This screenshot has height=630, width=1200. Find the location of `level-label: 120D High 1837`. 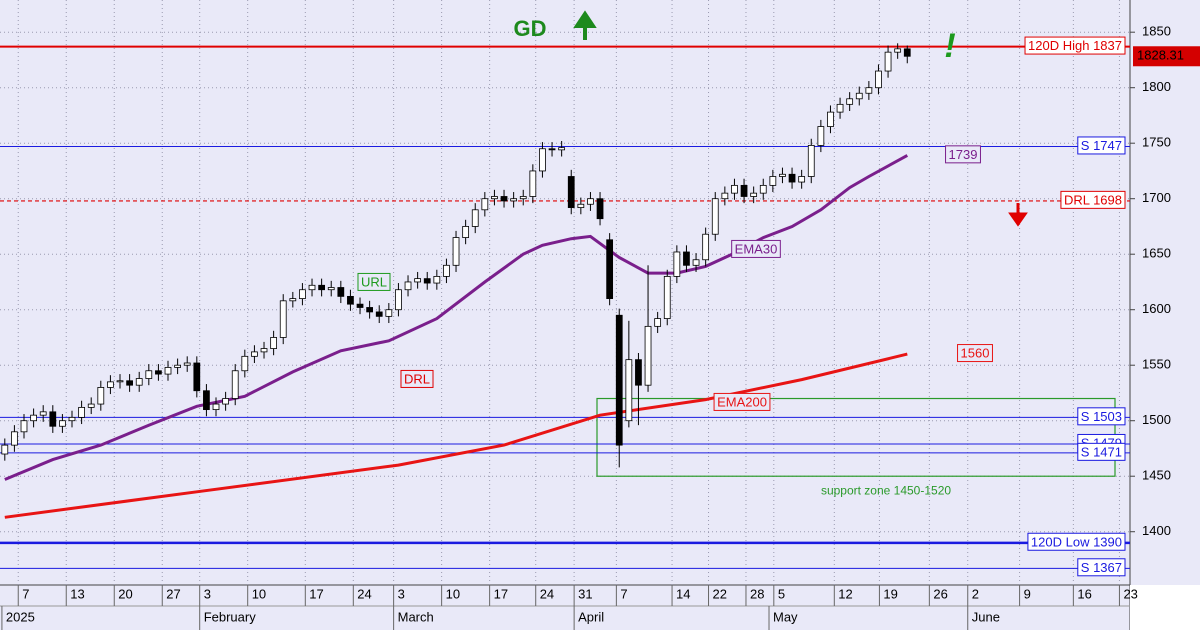

level-label: 120D High 1837 is located at coordinates (1075, 45).